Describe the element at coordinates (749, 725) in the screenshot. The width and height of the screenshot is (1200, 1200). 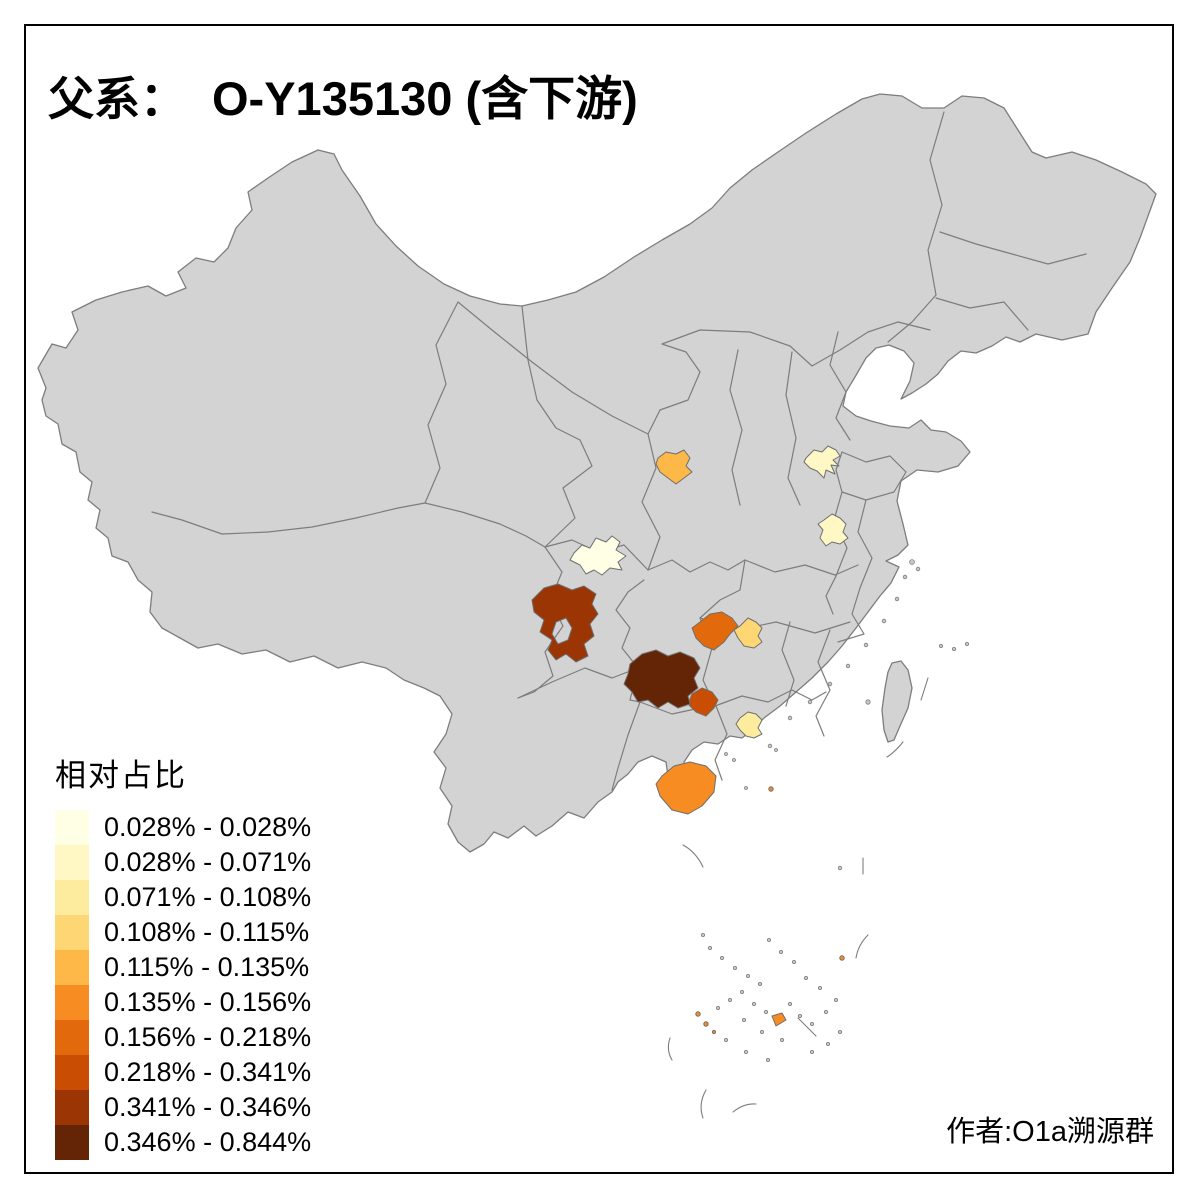
I see `region-west-guangdong` at that location.